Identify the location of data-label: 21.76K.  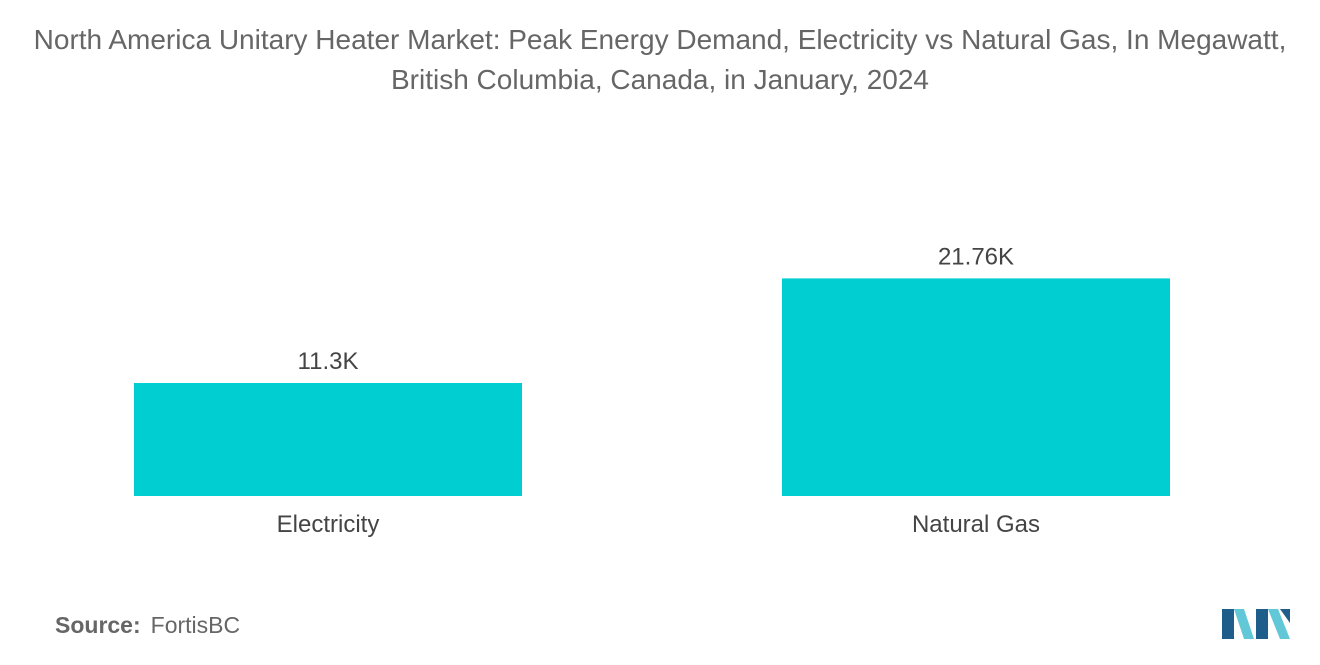
(976, 256).